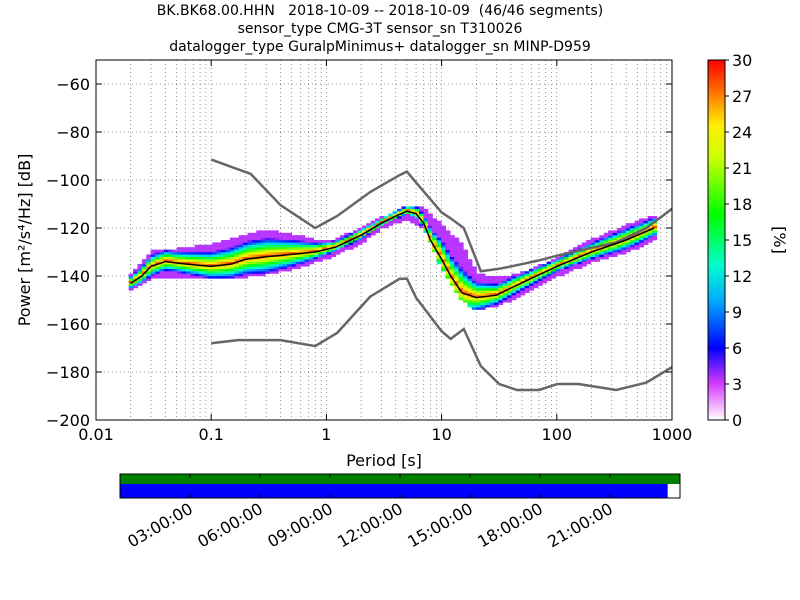  Describe the element at coordinates (394, 491) in the screenshot. I see `timeline-data-bar` at that location.